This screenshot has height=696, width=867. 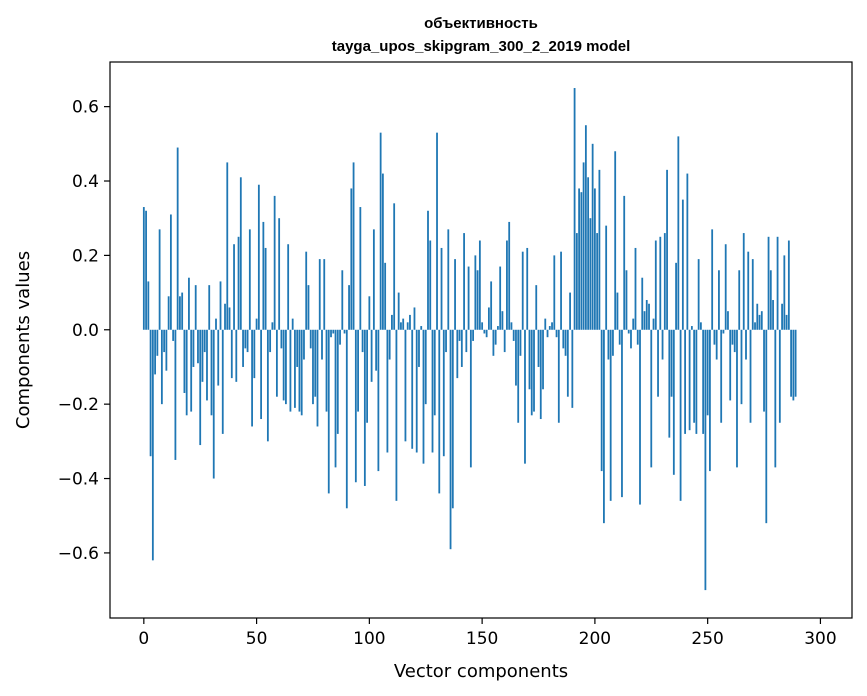 What do you see at coordinates (84, 331) in the screenshot?
I see `y-axis-ticks: −0.6 −0.4 −0.2 0.0 0.2 0.4 0.6` at bounding box center [84, 331].